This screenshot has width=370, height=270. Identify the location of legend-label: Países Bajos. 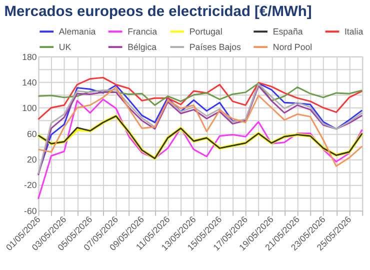
(215, 47).